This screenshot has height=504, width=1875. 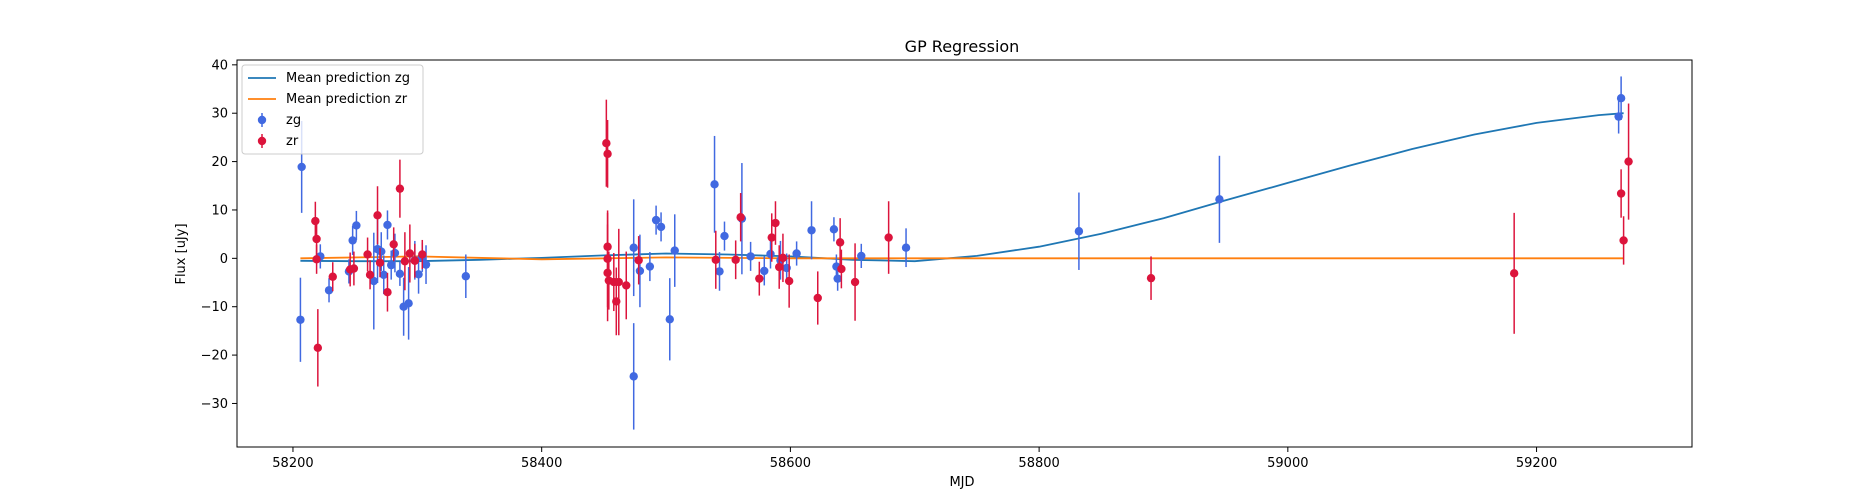 I want to click on y-tick-label: 20, so click(x=219, y=162).